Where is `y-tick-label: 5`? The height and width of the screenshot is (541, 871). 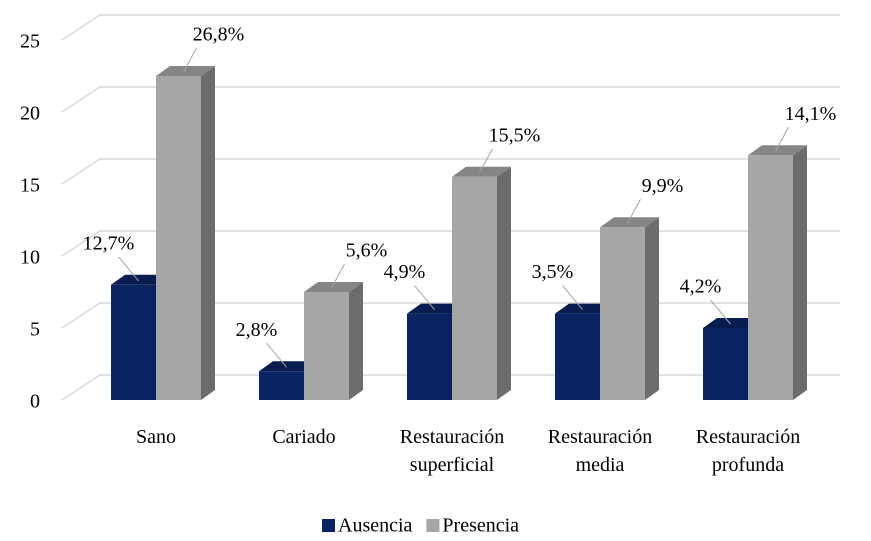 y-tick-label: 5 is located at coordinates (35, 330).